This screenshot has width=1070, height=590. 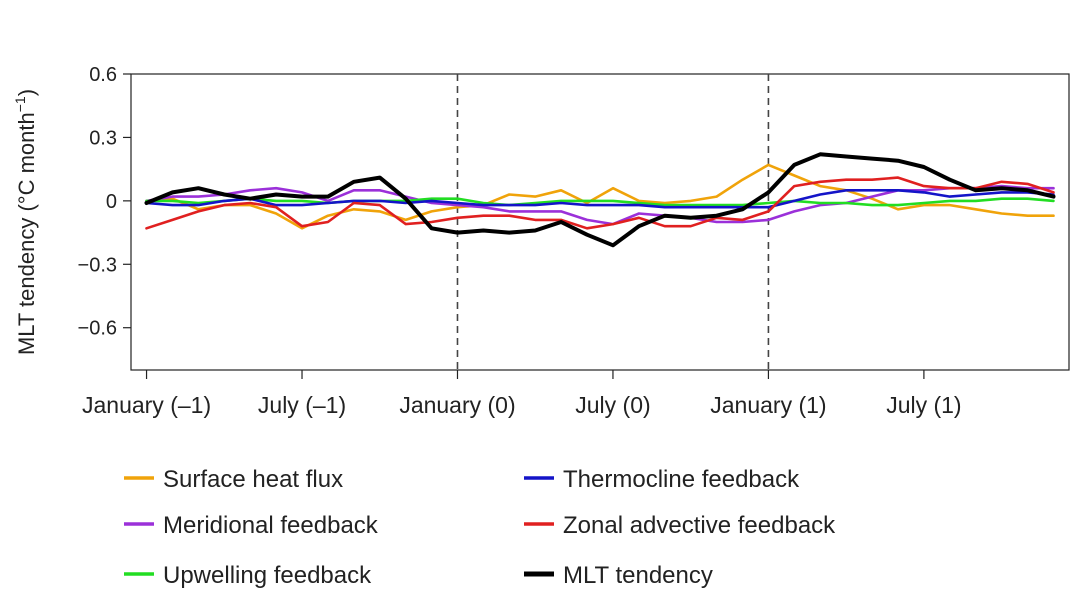 What do you see at coordinates (457, 405) in the screenshot?
I see `x-tick-label: January (0)` at bounding box center [457, 405].